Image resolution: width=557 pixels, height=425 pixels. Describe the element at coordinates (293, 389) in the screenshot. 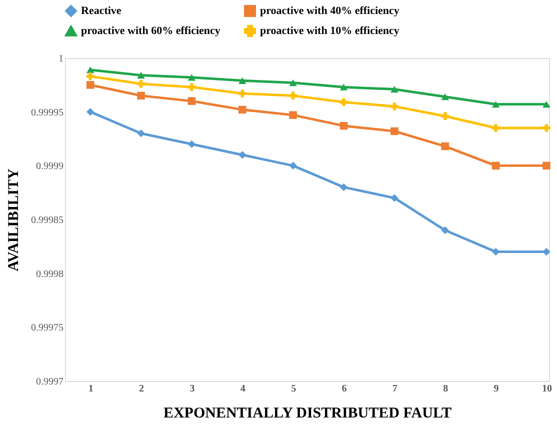

I see `x-tick-label: 5` at that location.